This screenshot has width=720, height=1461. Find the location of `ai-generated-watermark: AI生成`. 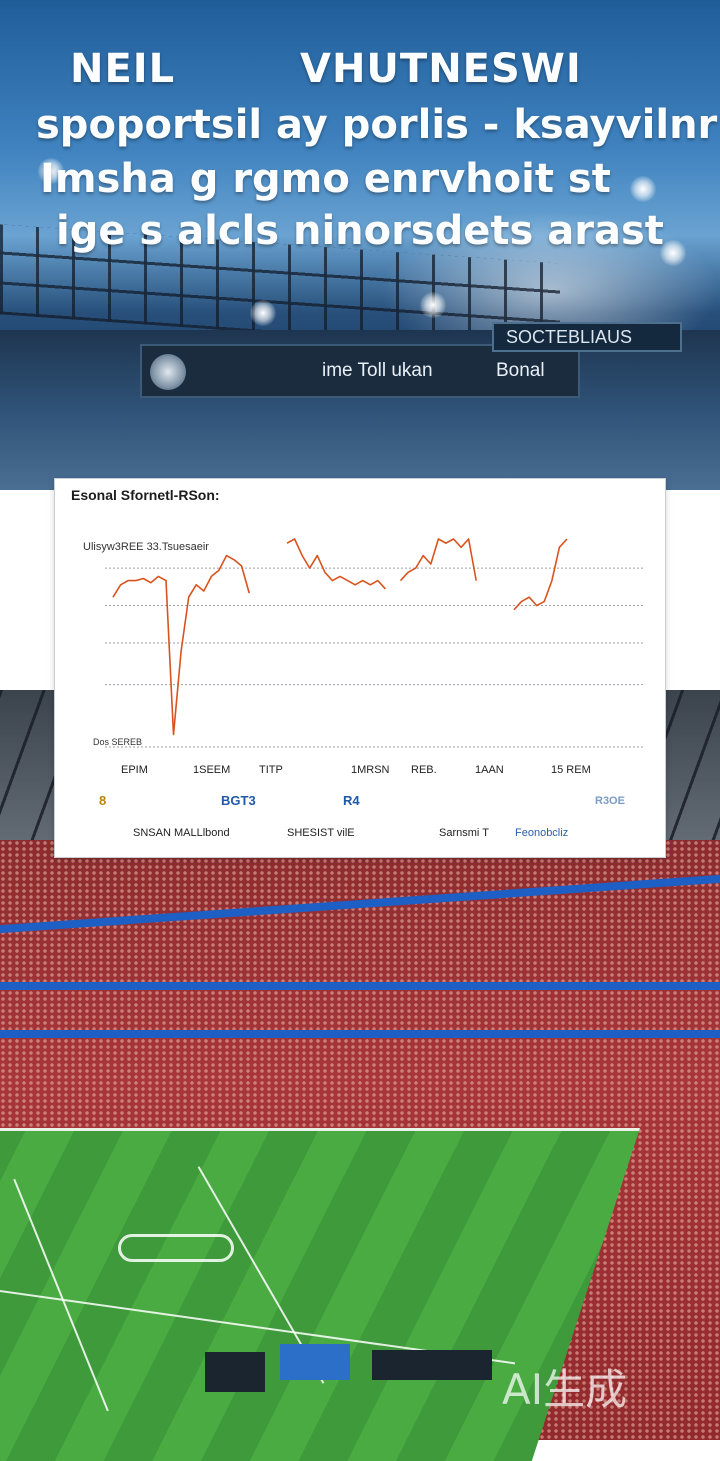

ai-generated-watermark: AI生成 is located at coordinates (565, 1389).